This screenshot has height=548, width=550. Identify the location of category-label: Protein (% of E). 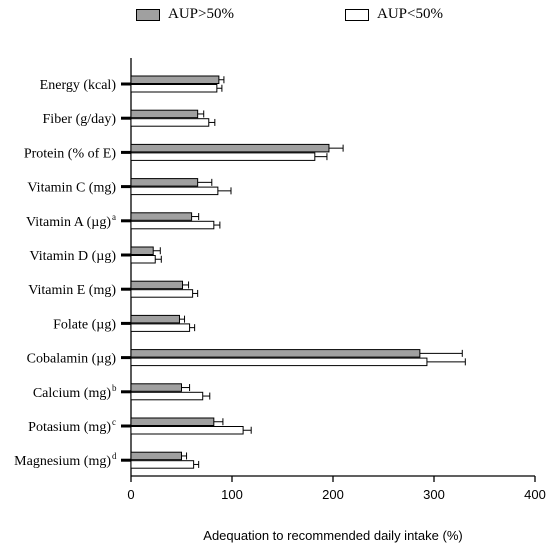
(70, 153).